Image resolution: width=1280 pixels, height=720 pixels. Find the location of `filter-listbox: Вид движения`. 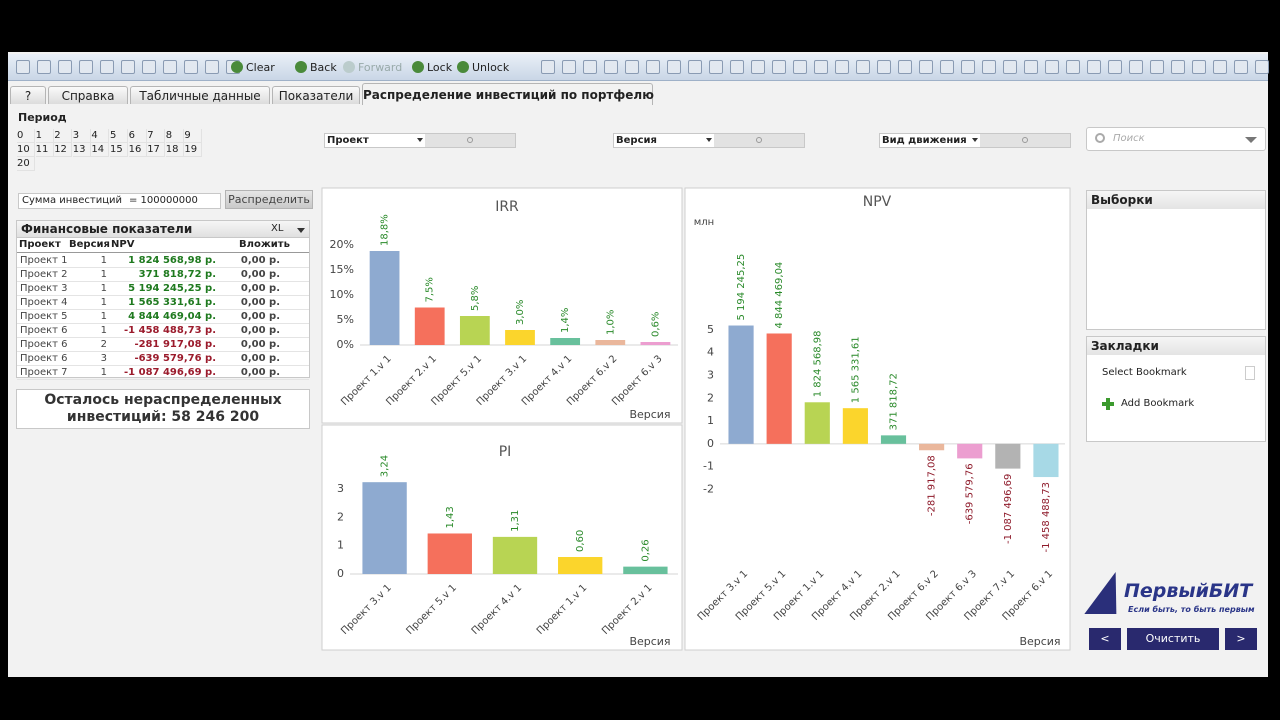

filter-listbox: Вид движения is located at coordinates (975, 140).